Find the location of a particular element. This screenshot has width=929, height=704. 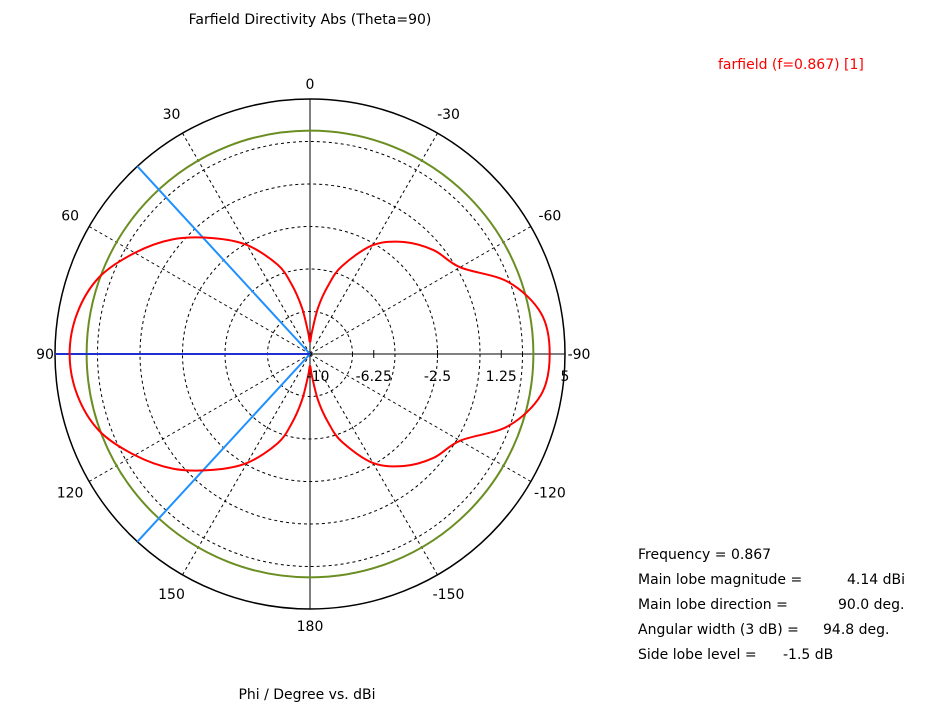

angle-tick-label: 180 is located at coordinates (310, 627).